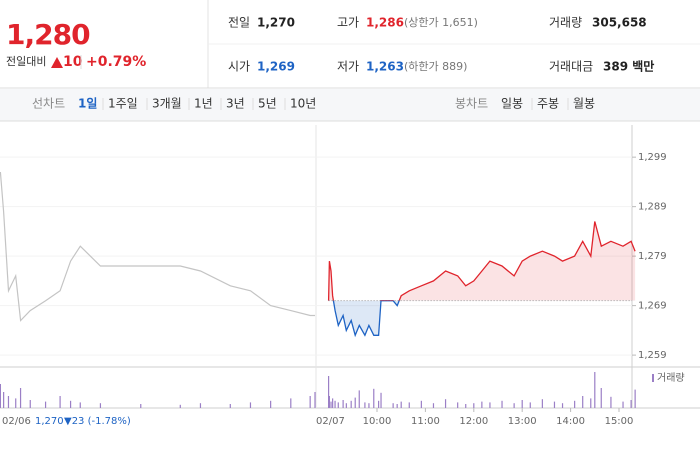  I want to click on change-rate: +0.79%, so click(116, 62).